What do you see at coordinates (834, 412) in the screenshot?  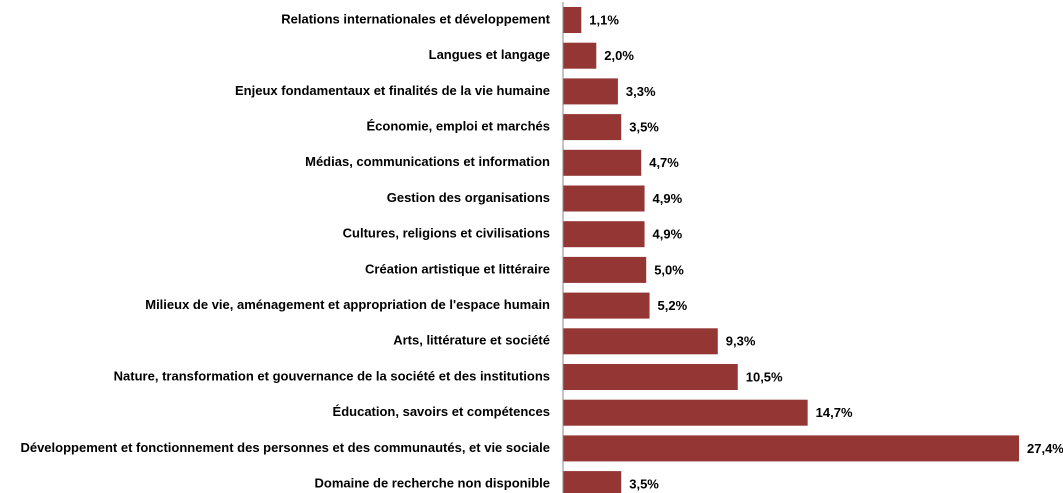 I see `data-label: 14,7%` at bounding box center [834, 412].